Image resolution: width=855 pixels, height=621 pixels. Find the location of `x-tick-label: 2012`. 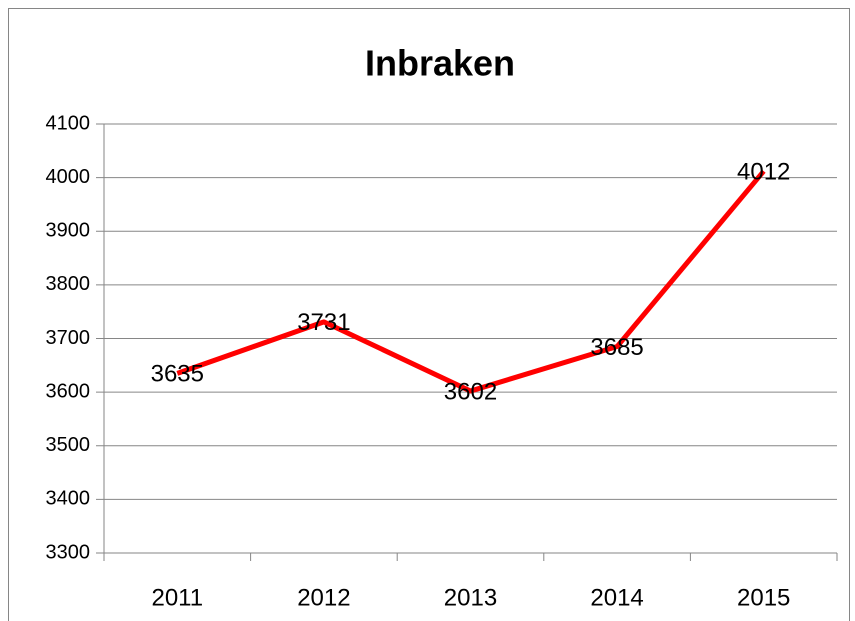

x-tick-label: 2012 is located at coordinates (323, 597).